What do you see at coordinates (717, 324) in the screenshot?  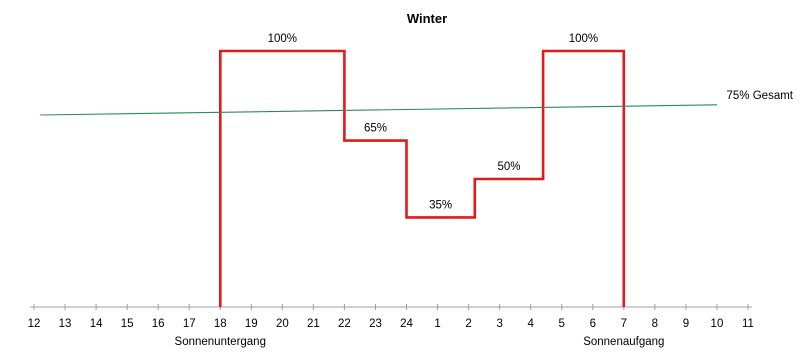 I see `x-tick-label: 10` at bounding box center [717, 324].